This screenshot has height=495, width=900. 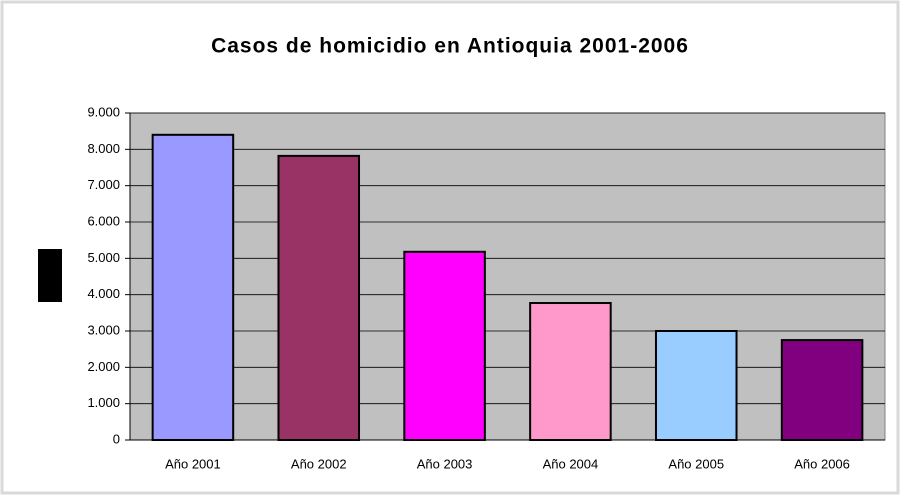 I want to click on x-tick-label: Año 2001, so click(x=193, y=463).